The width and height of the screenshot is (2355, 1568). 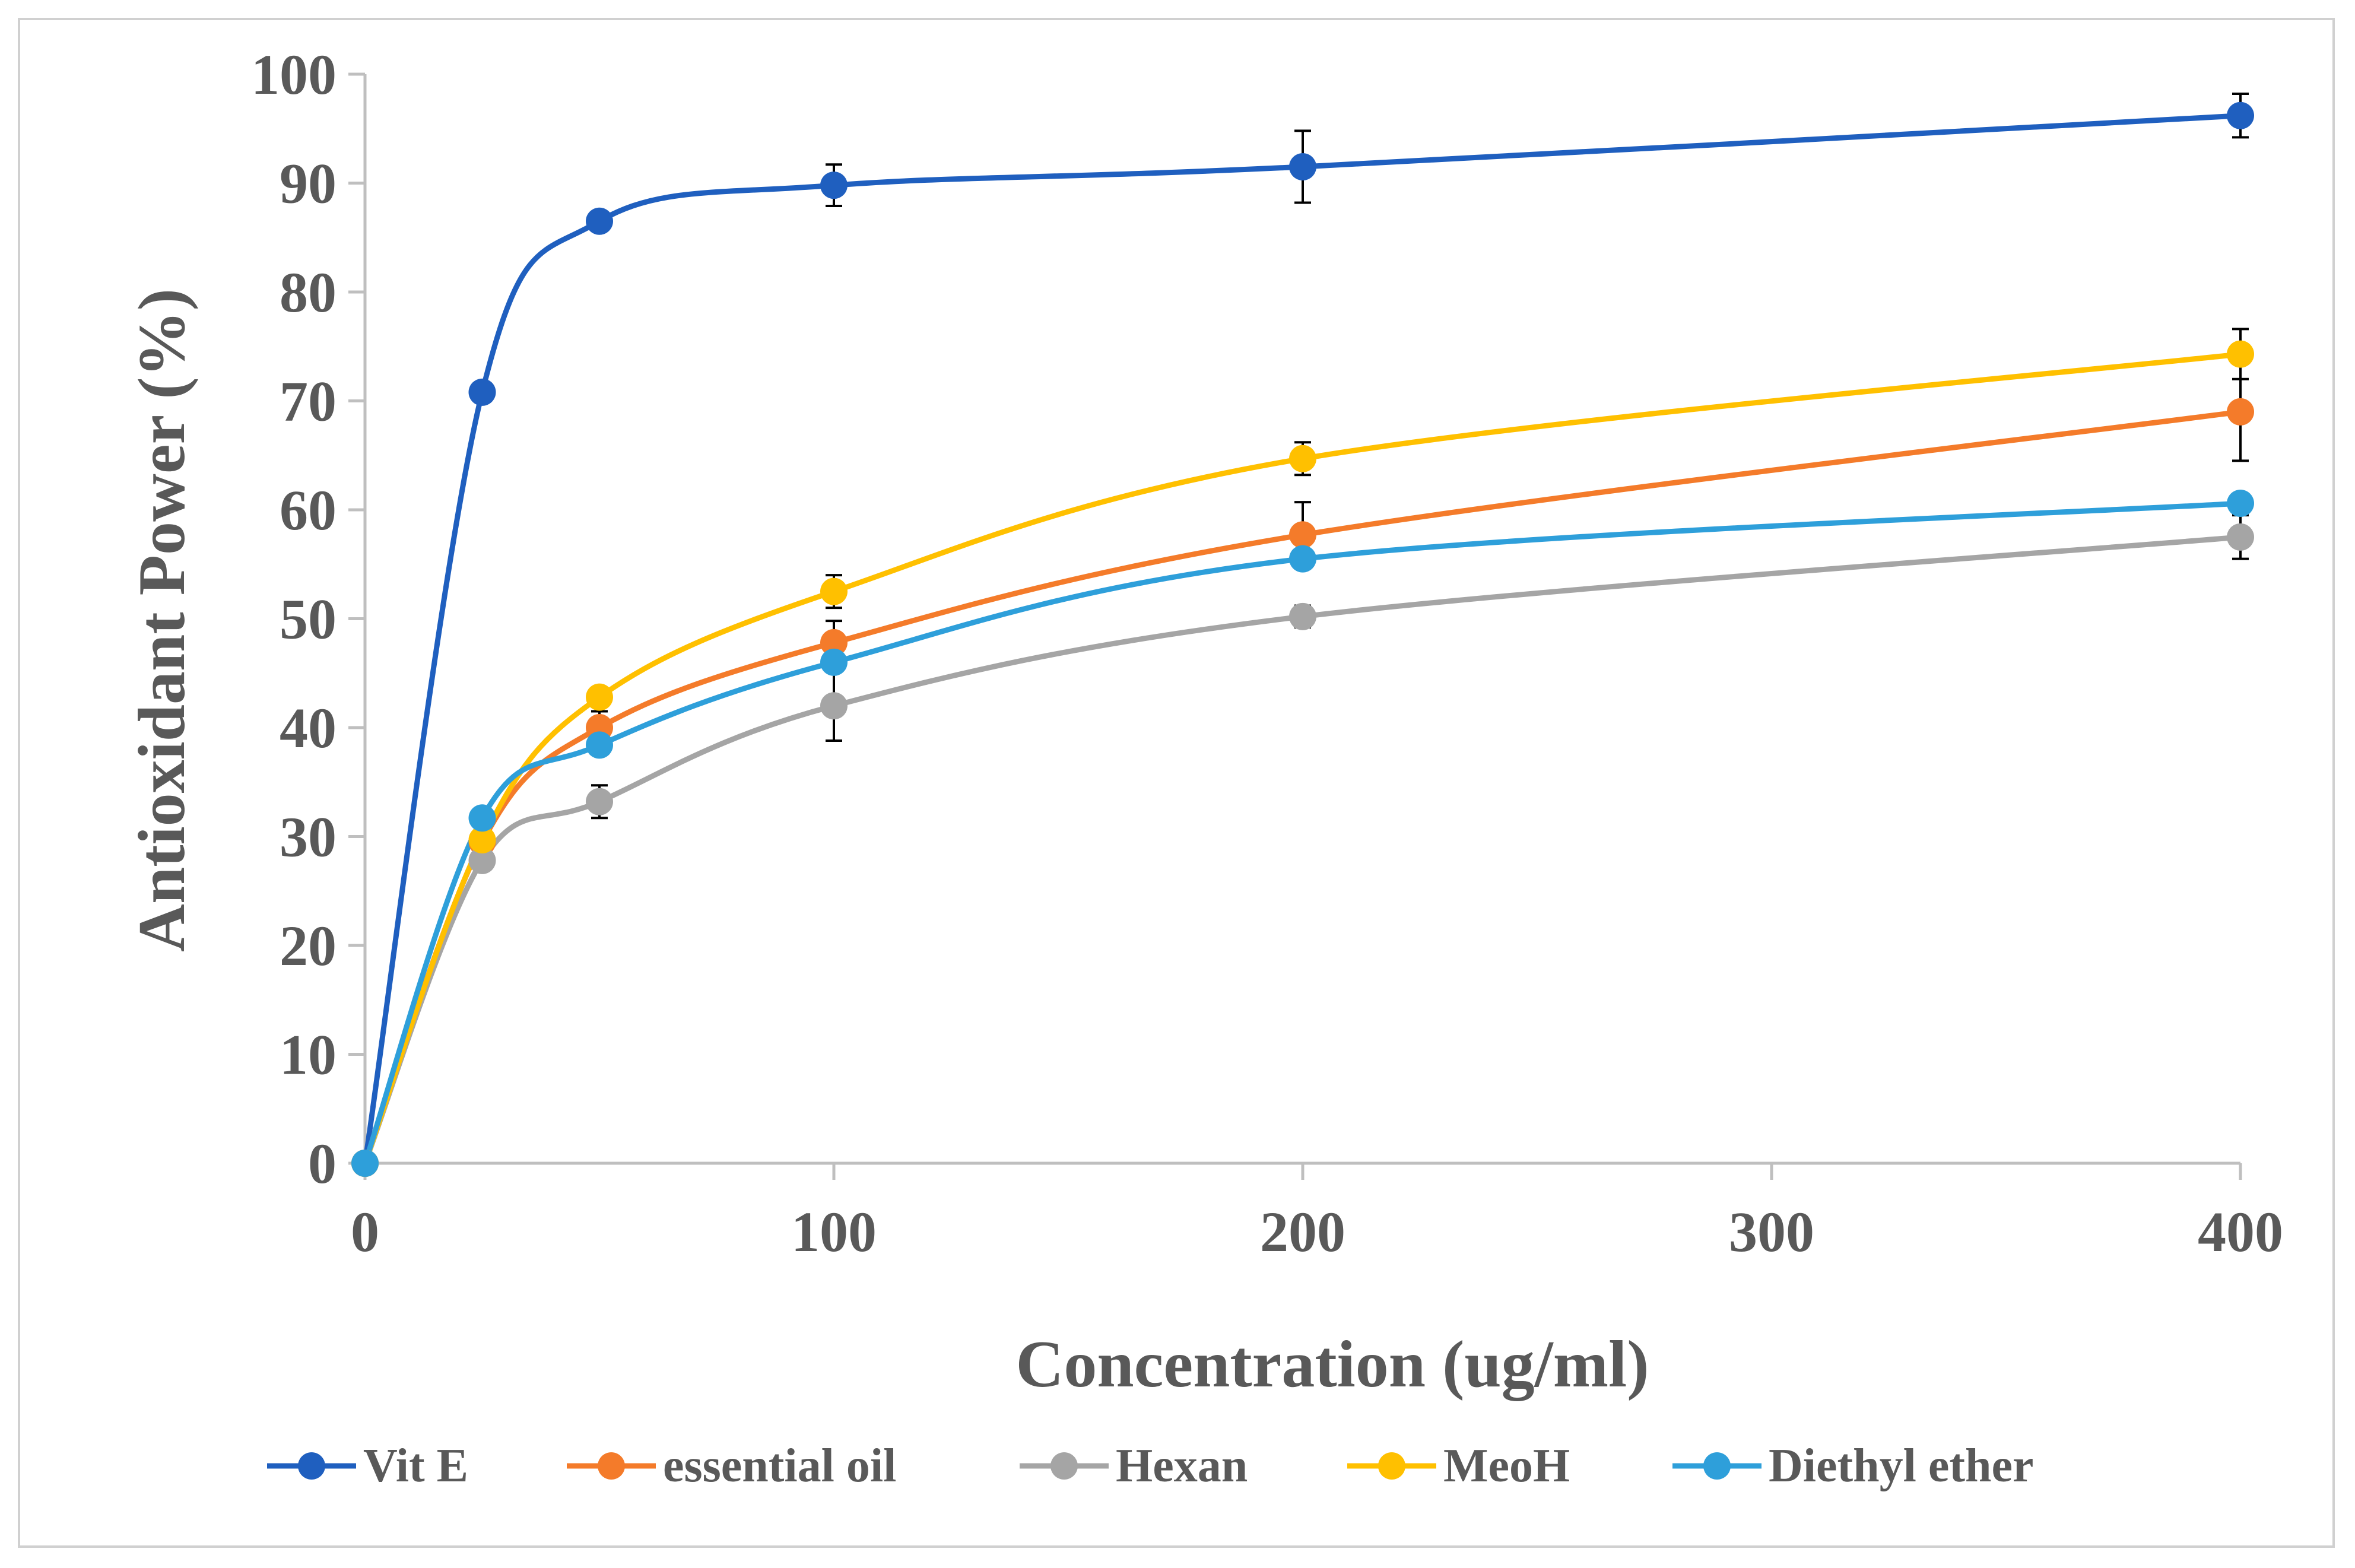 What do you see at coordinates (1332, 1364) in the screenshot?
I see `x-axis-title: Concentration (ug/ml)` at bounding box center [1332, 1364].